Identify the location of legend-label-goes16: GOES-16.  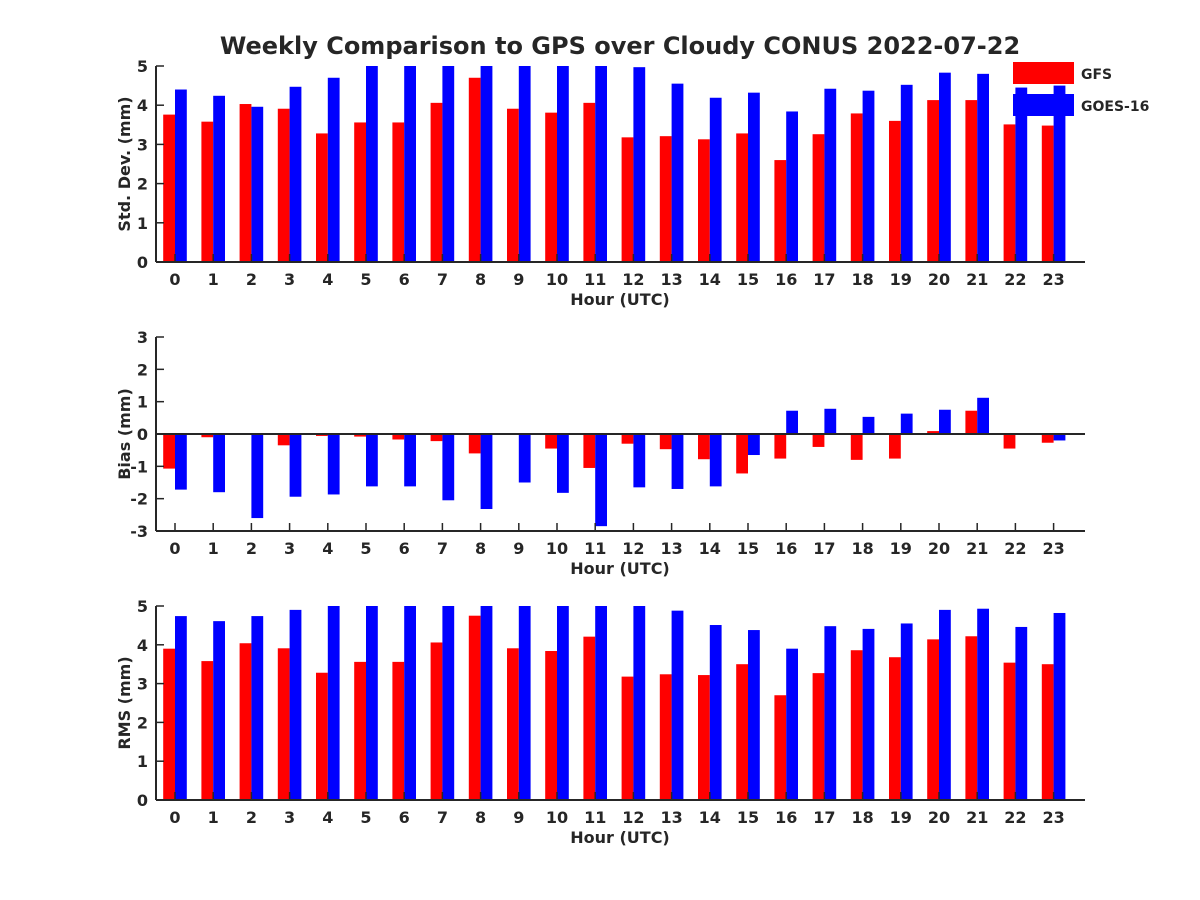
(1115, 107).